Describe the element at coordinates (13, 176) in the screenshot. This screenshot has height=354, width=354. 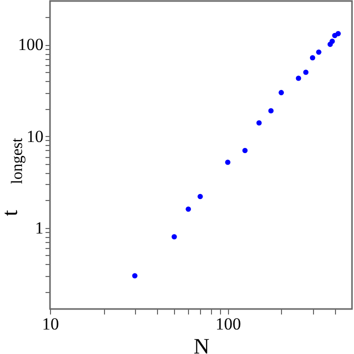
I see `y-axis-title: tlongest` at that location.